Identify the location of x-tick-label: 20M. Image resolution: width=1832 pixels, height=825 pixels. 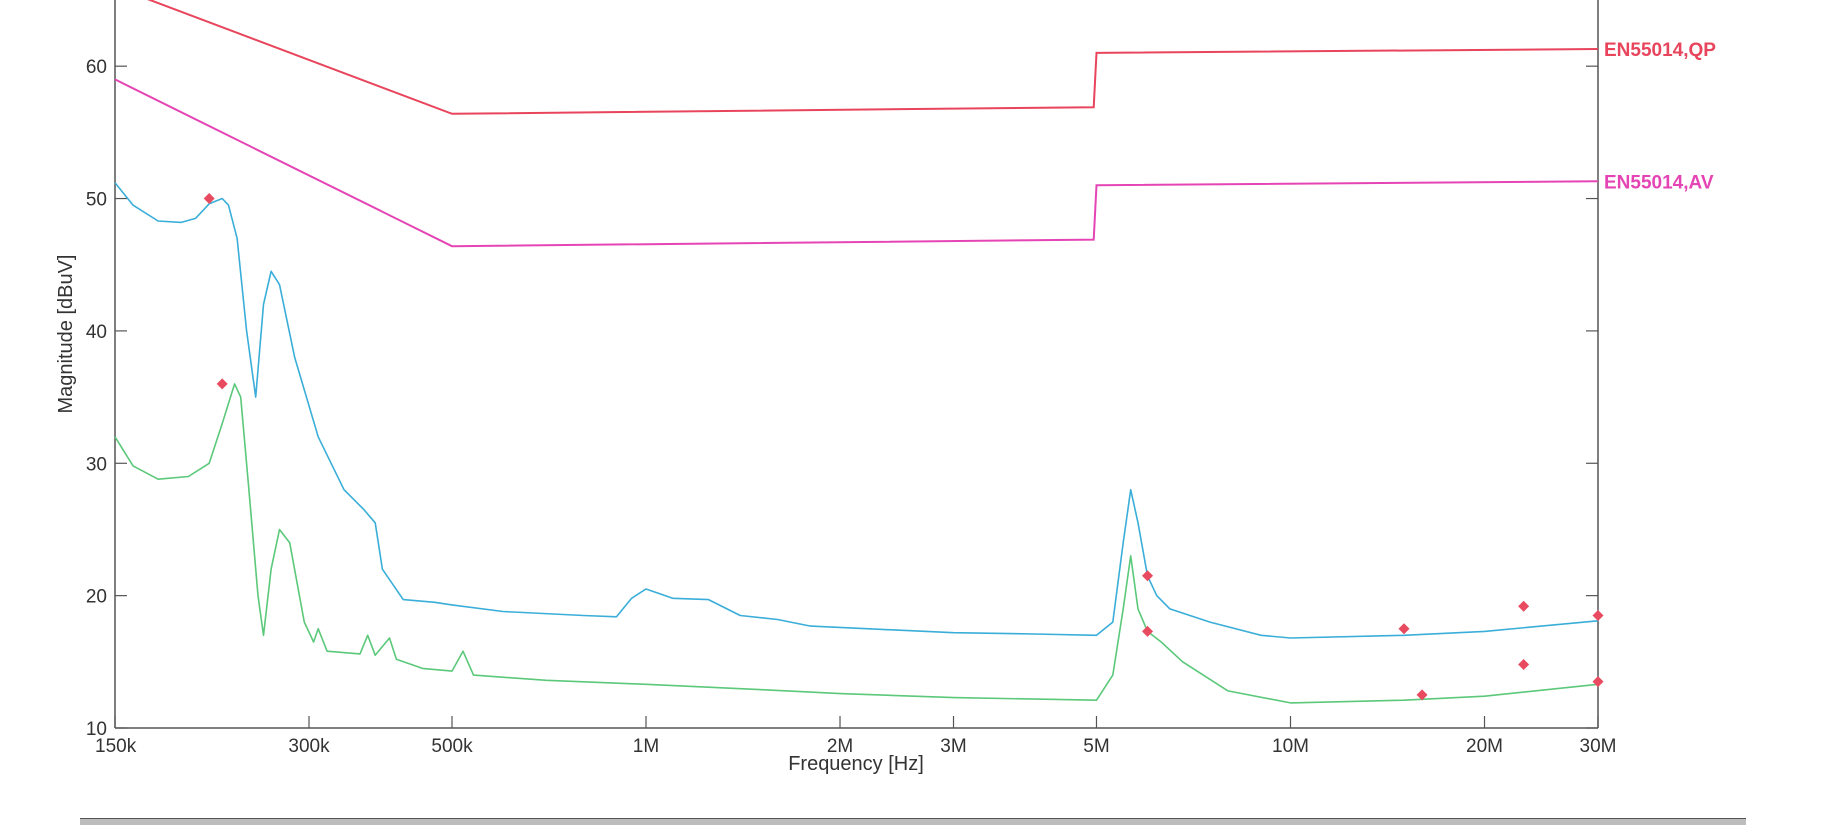
(1484, 746).